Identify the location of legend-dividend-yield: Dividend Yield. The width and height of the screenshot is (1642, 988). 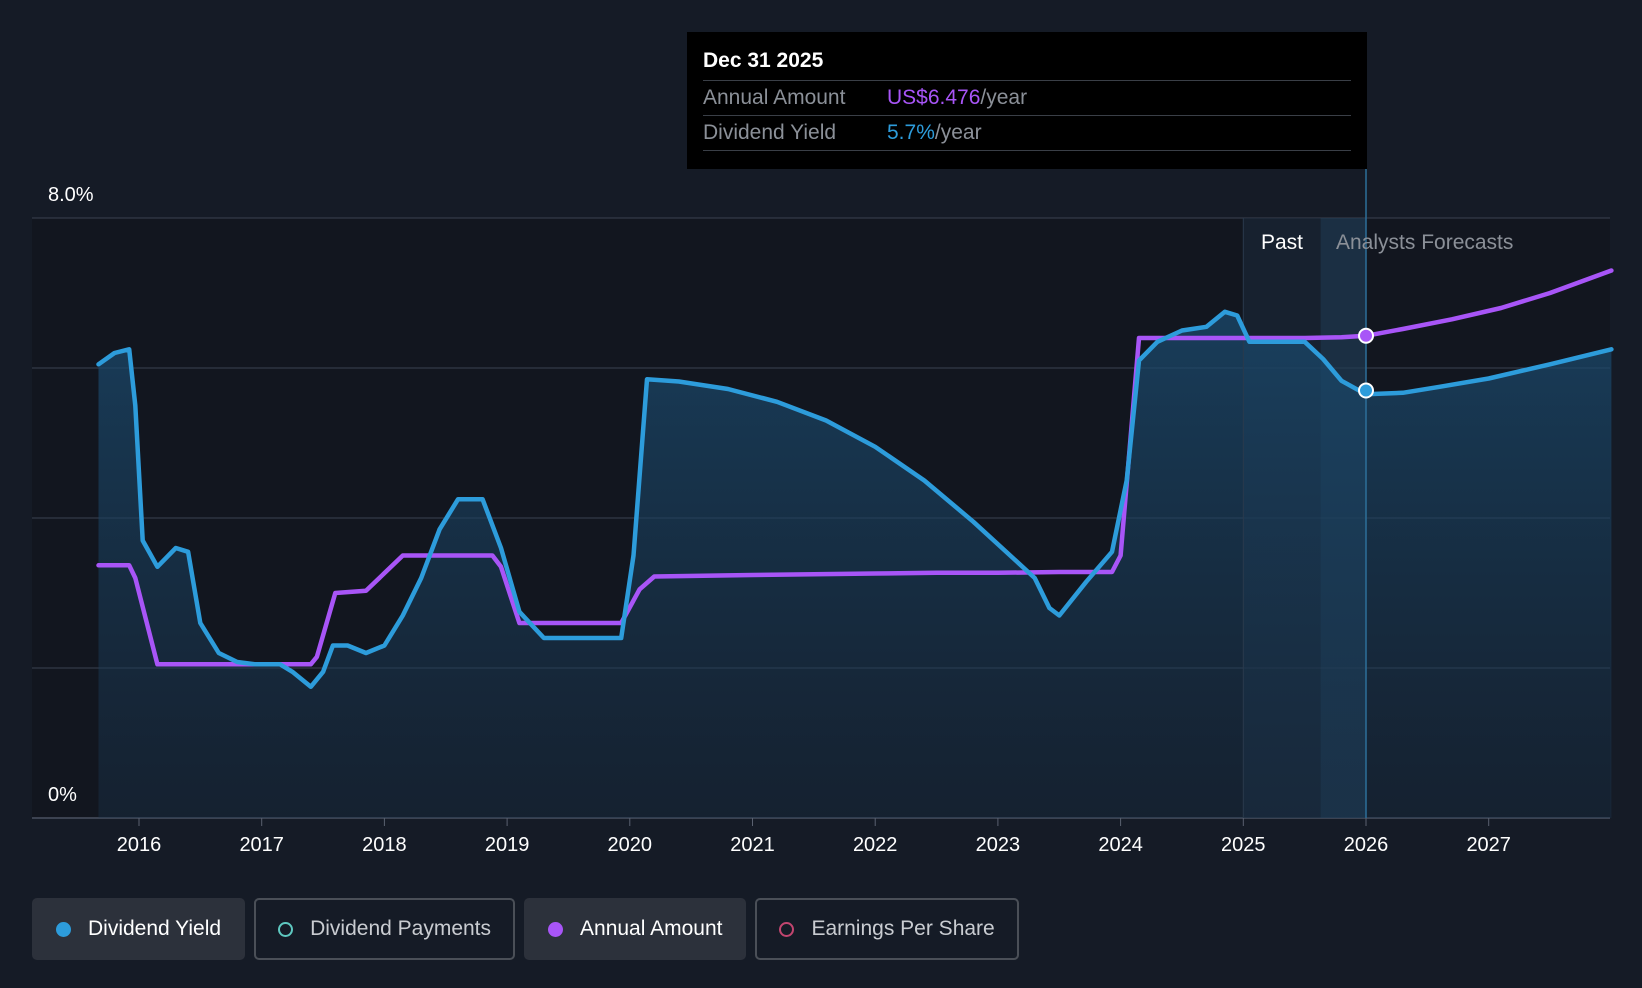
(139, 929).